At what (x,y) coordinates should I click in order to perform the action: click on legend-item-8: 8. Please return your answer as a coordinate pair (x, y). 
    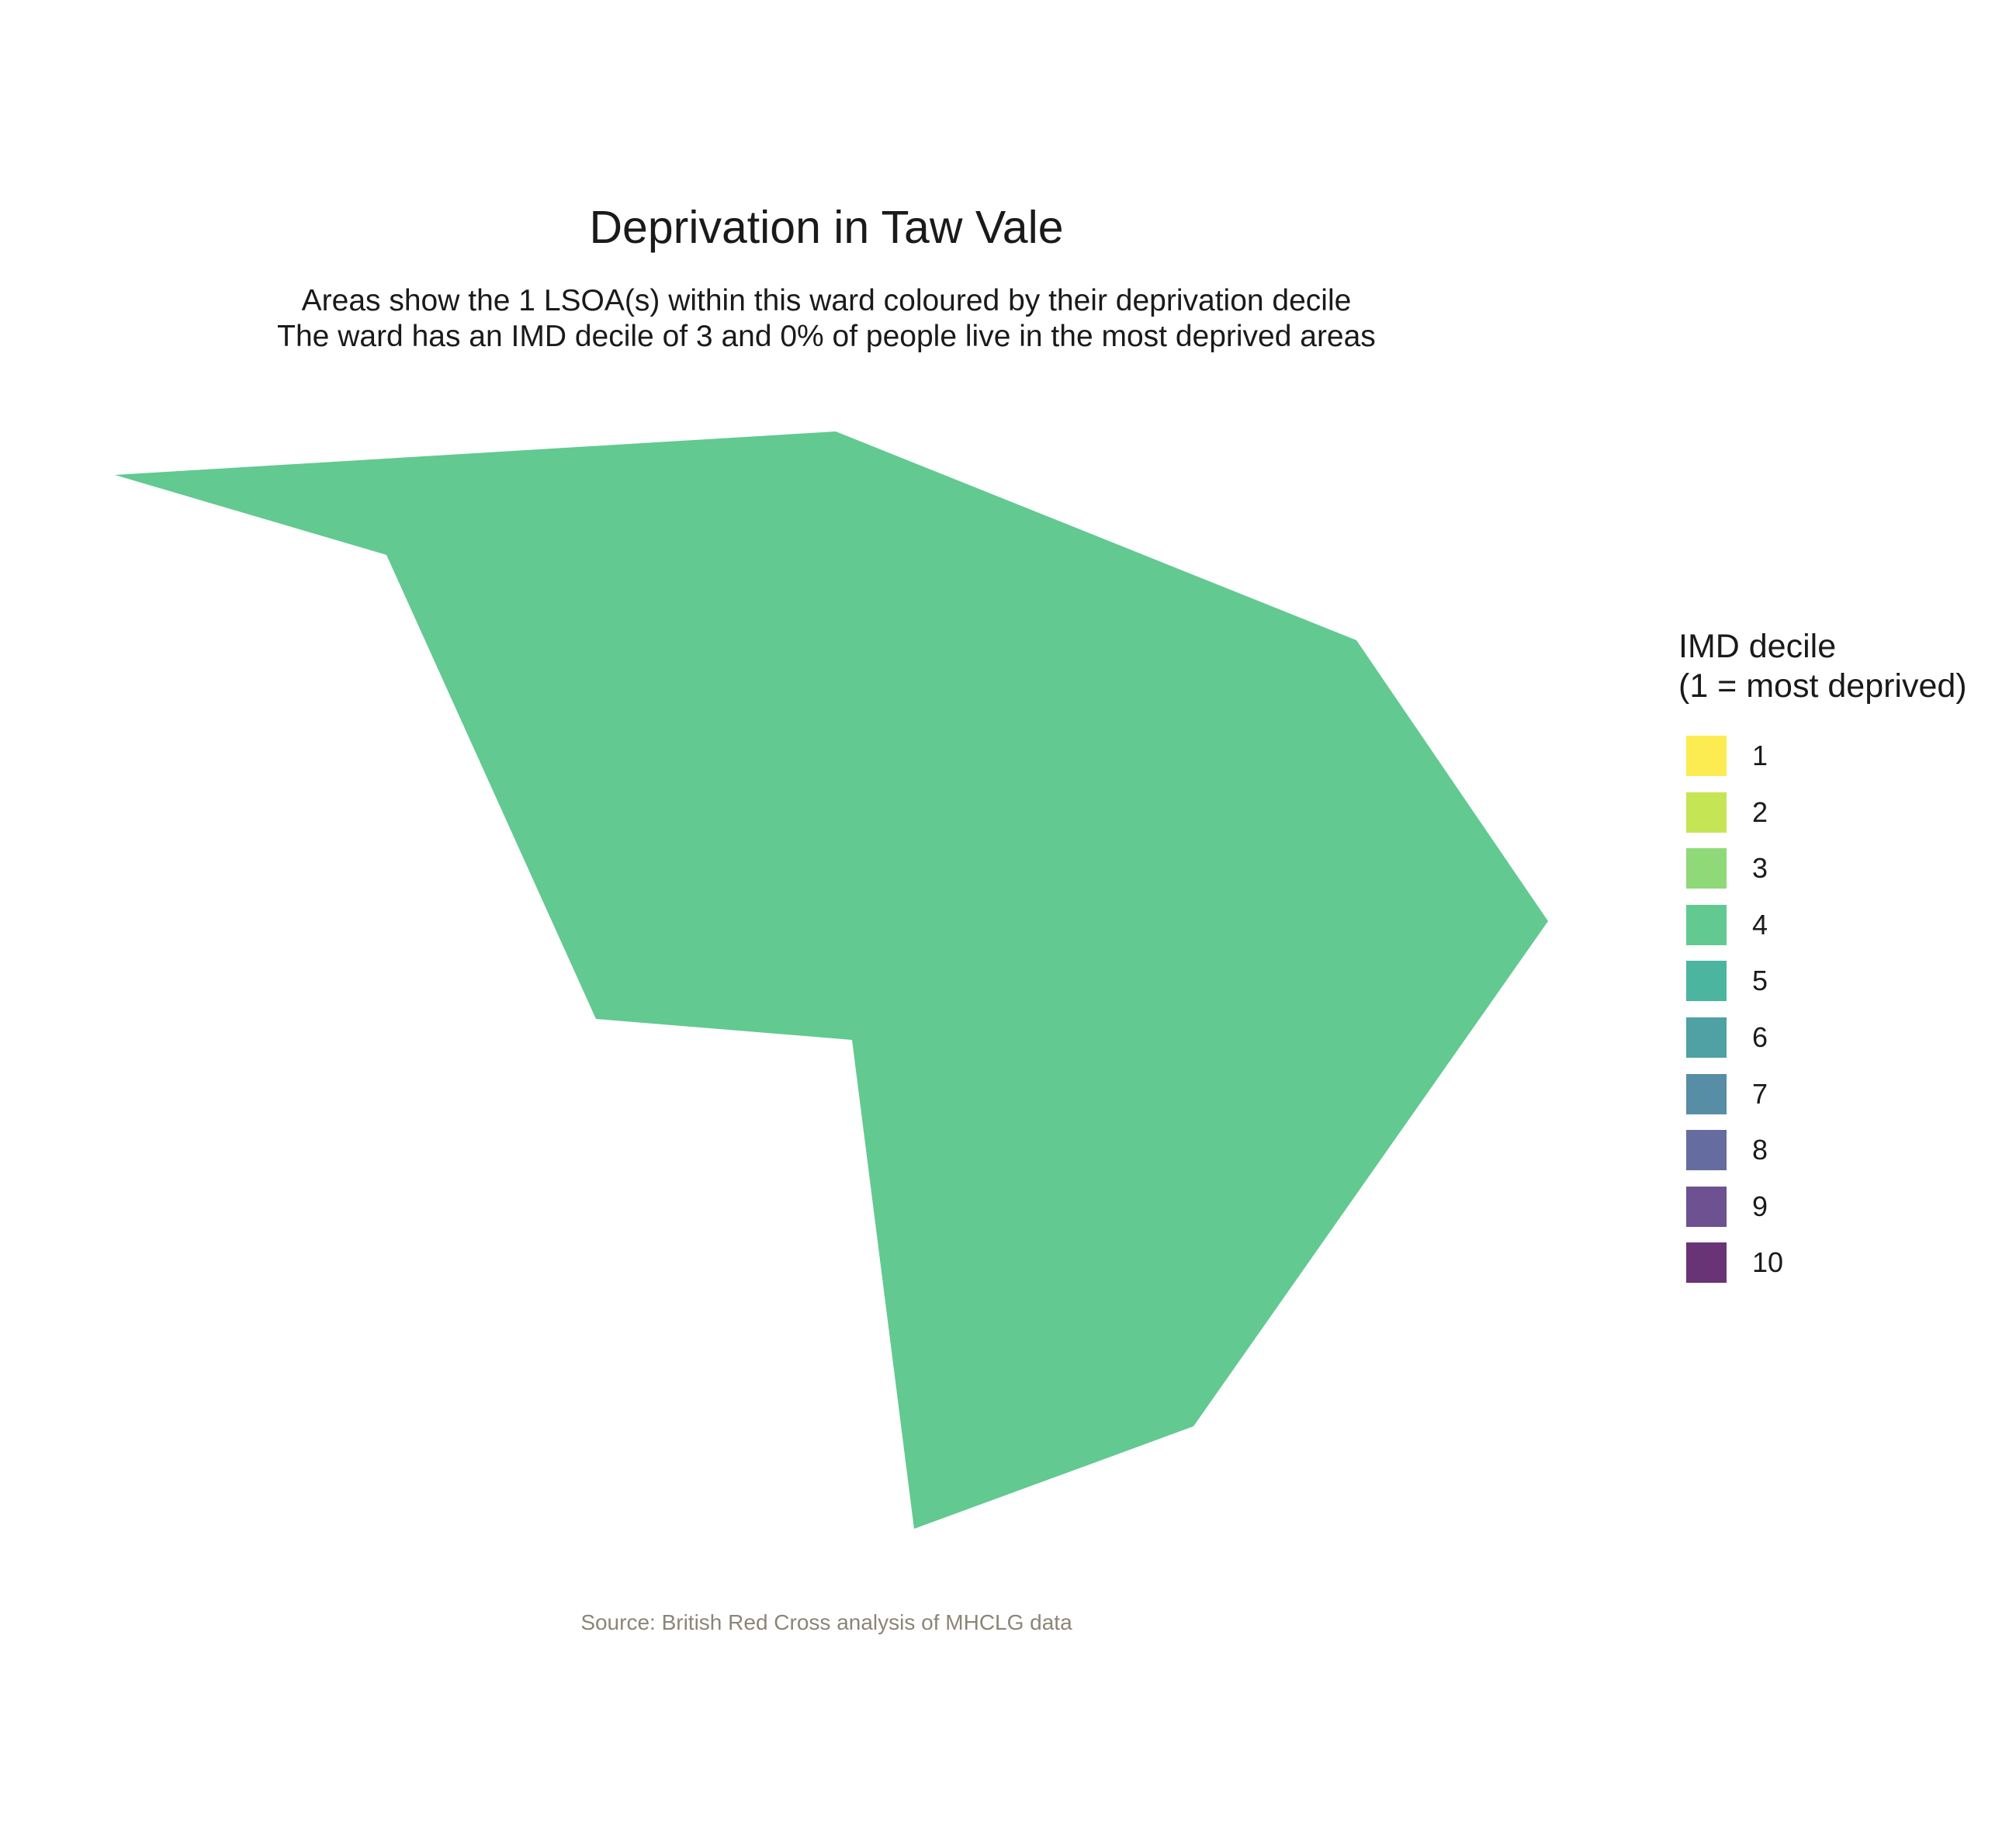
    Looking at the image, I should click on (1833, 1150).